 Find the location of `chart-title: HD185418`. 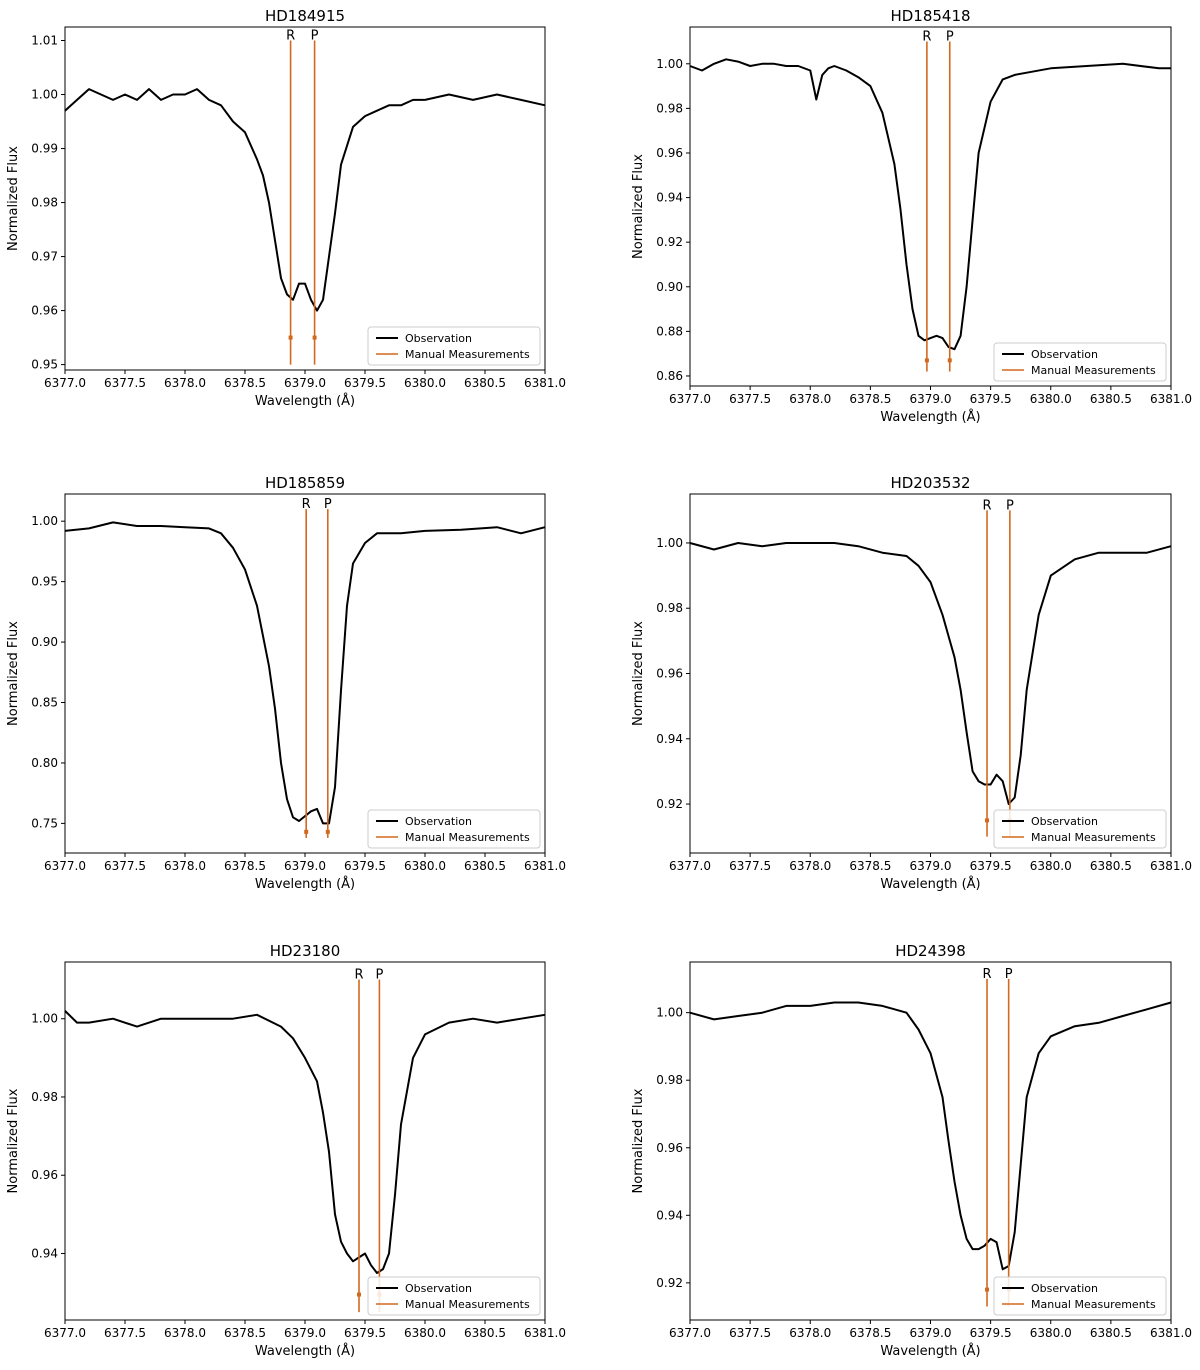

chart-title: HD185418 is located at coordinates (930, 16).